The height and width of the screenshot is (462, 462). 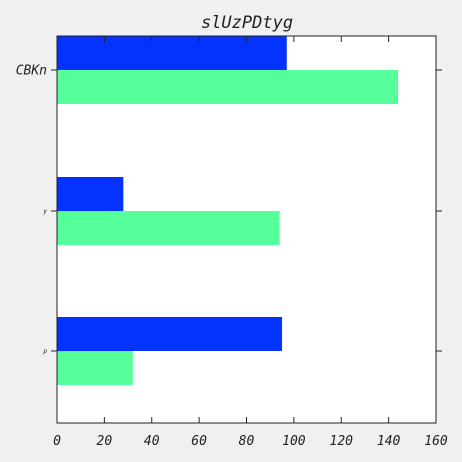 What do you see at coordinates (247, 23) in the screenshot?
I see `chart-title: slUzPDtyg` at bounding box center [247, 23].